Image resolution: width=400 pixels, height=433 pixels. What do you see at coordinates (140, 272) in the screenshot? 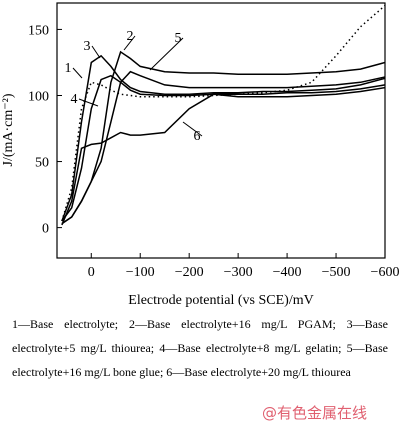
I see `x-tick-label: −100` at bounding box center [140, 272].